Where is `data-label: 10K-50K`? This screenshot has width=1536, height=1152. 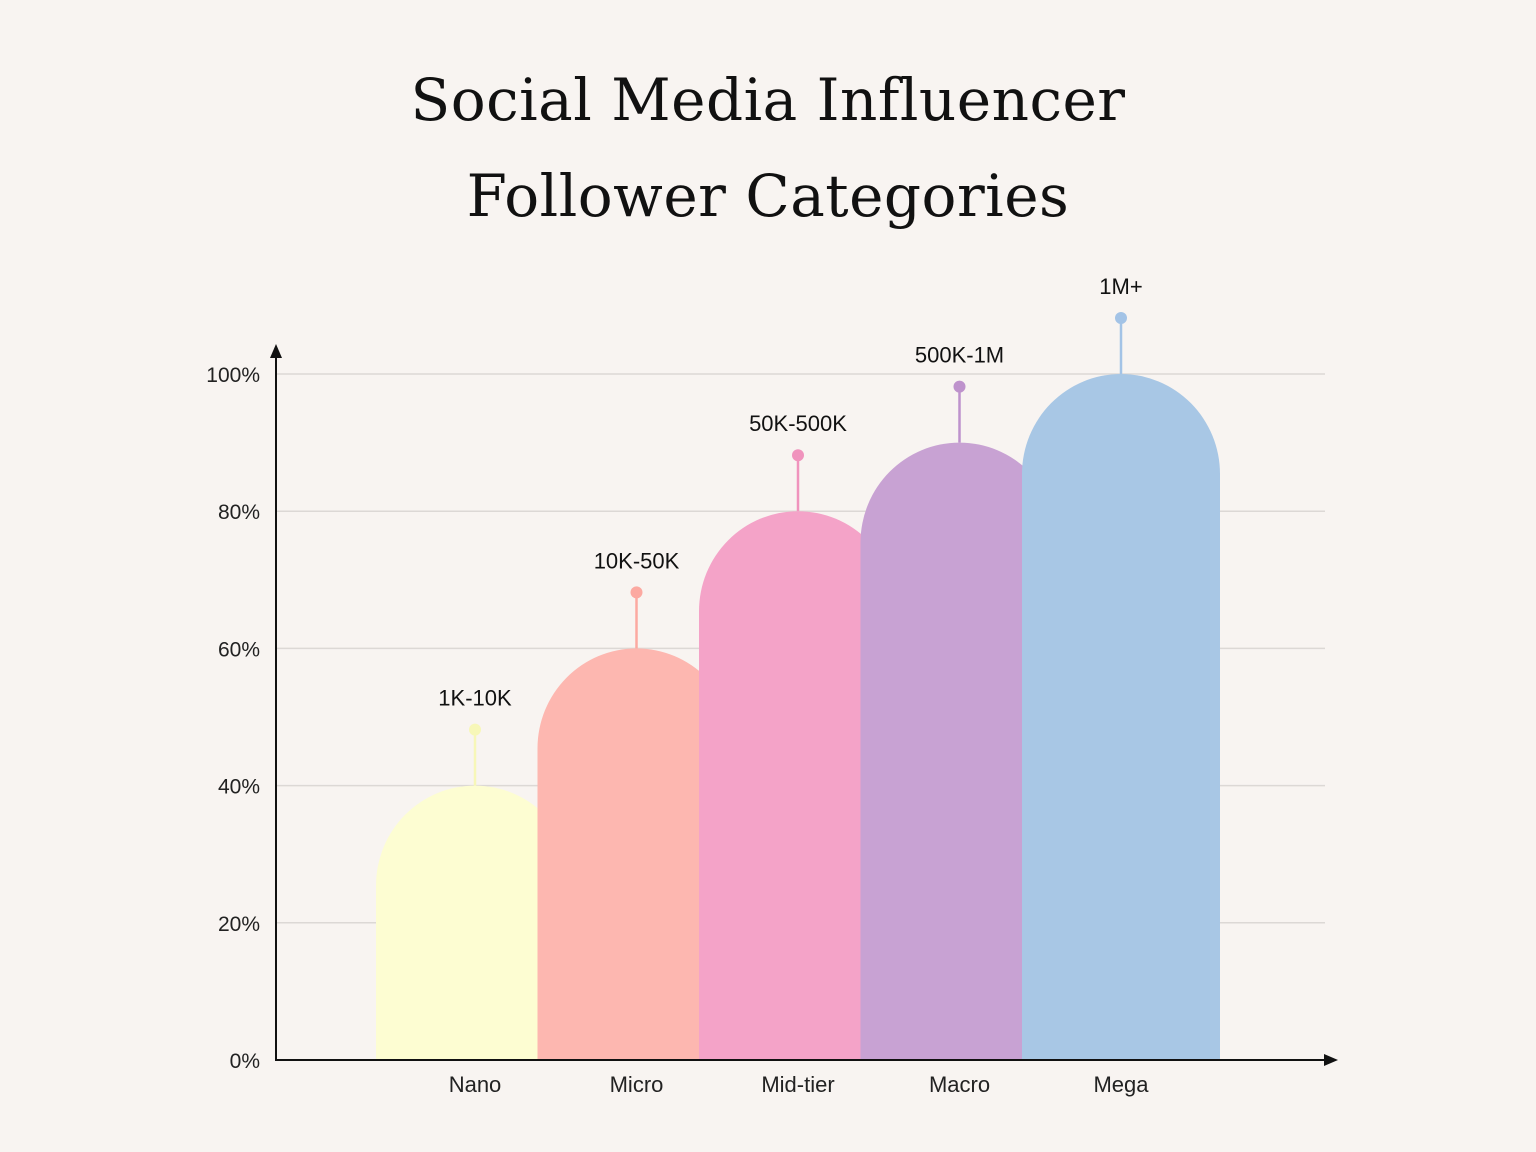 data-label: 10K-50K is located at coordinates (637, 560).